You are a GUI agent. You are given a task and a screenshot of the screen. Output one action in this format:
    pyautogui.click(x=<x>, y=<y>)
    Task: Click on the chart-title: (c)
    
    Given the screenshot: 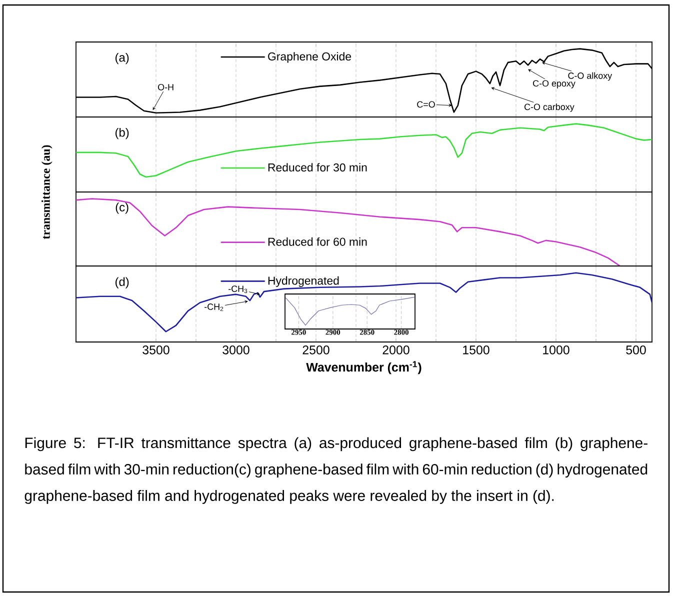 What is the action you would take?
    pyautogui.click(x=122, y=208)
    